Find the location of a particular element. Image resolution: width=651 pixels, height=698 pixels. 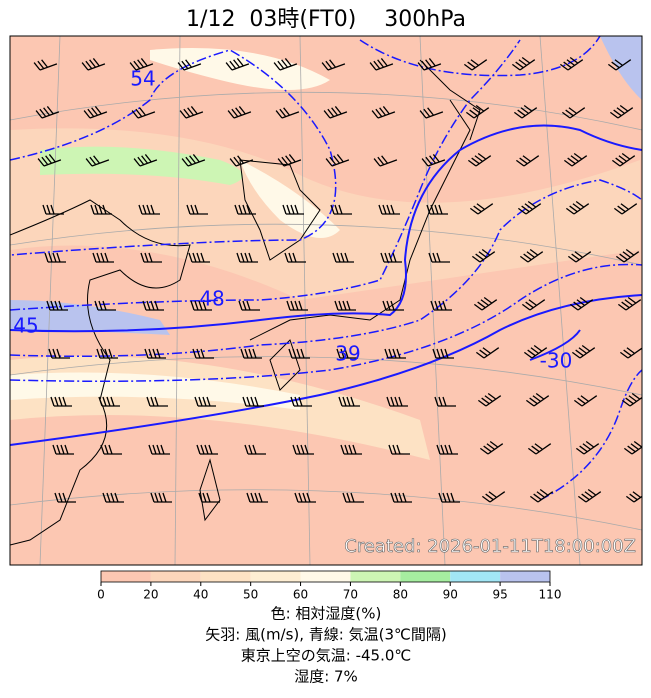

contour-label: 48 is located at coordinates (211, 299).